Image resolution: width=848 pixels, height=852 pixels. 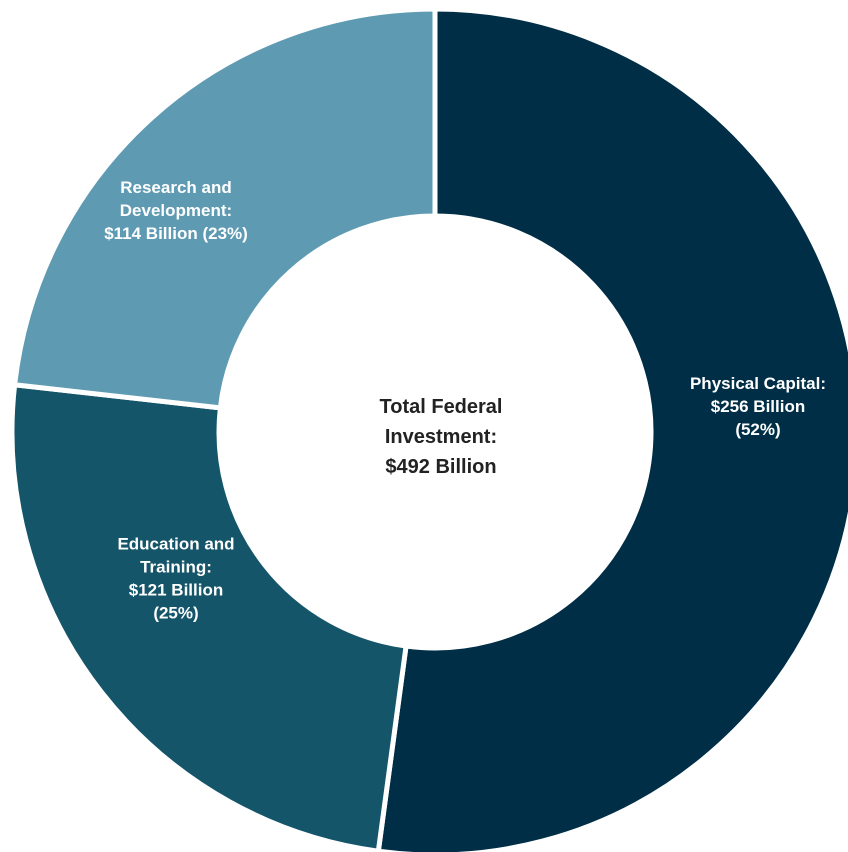 I want to click on slice-label-1-line-1: Physical Capital:, so click(x=758, y=383).